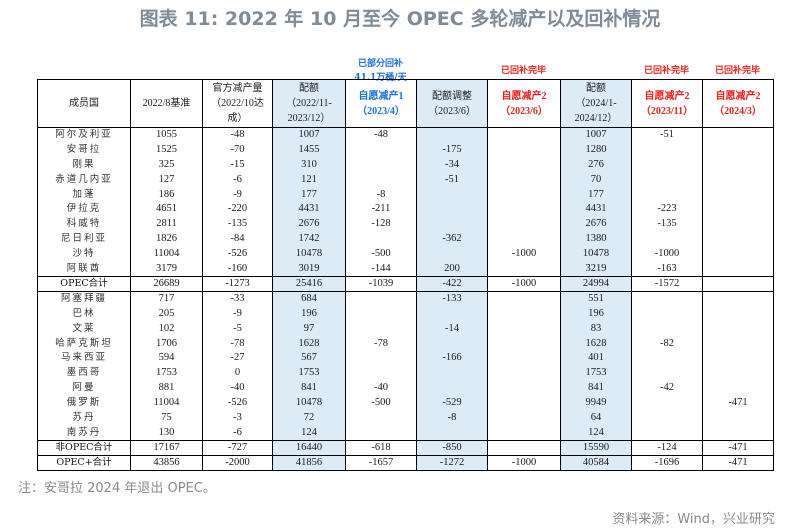 The width and height of the screenshot is (800, 532). I want to click on value-cell: 594, so click(166, 358).